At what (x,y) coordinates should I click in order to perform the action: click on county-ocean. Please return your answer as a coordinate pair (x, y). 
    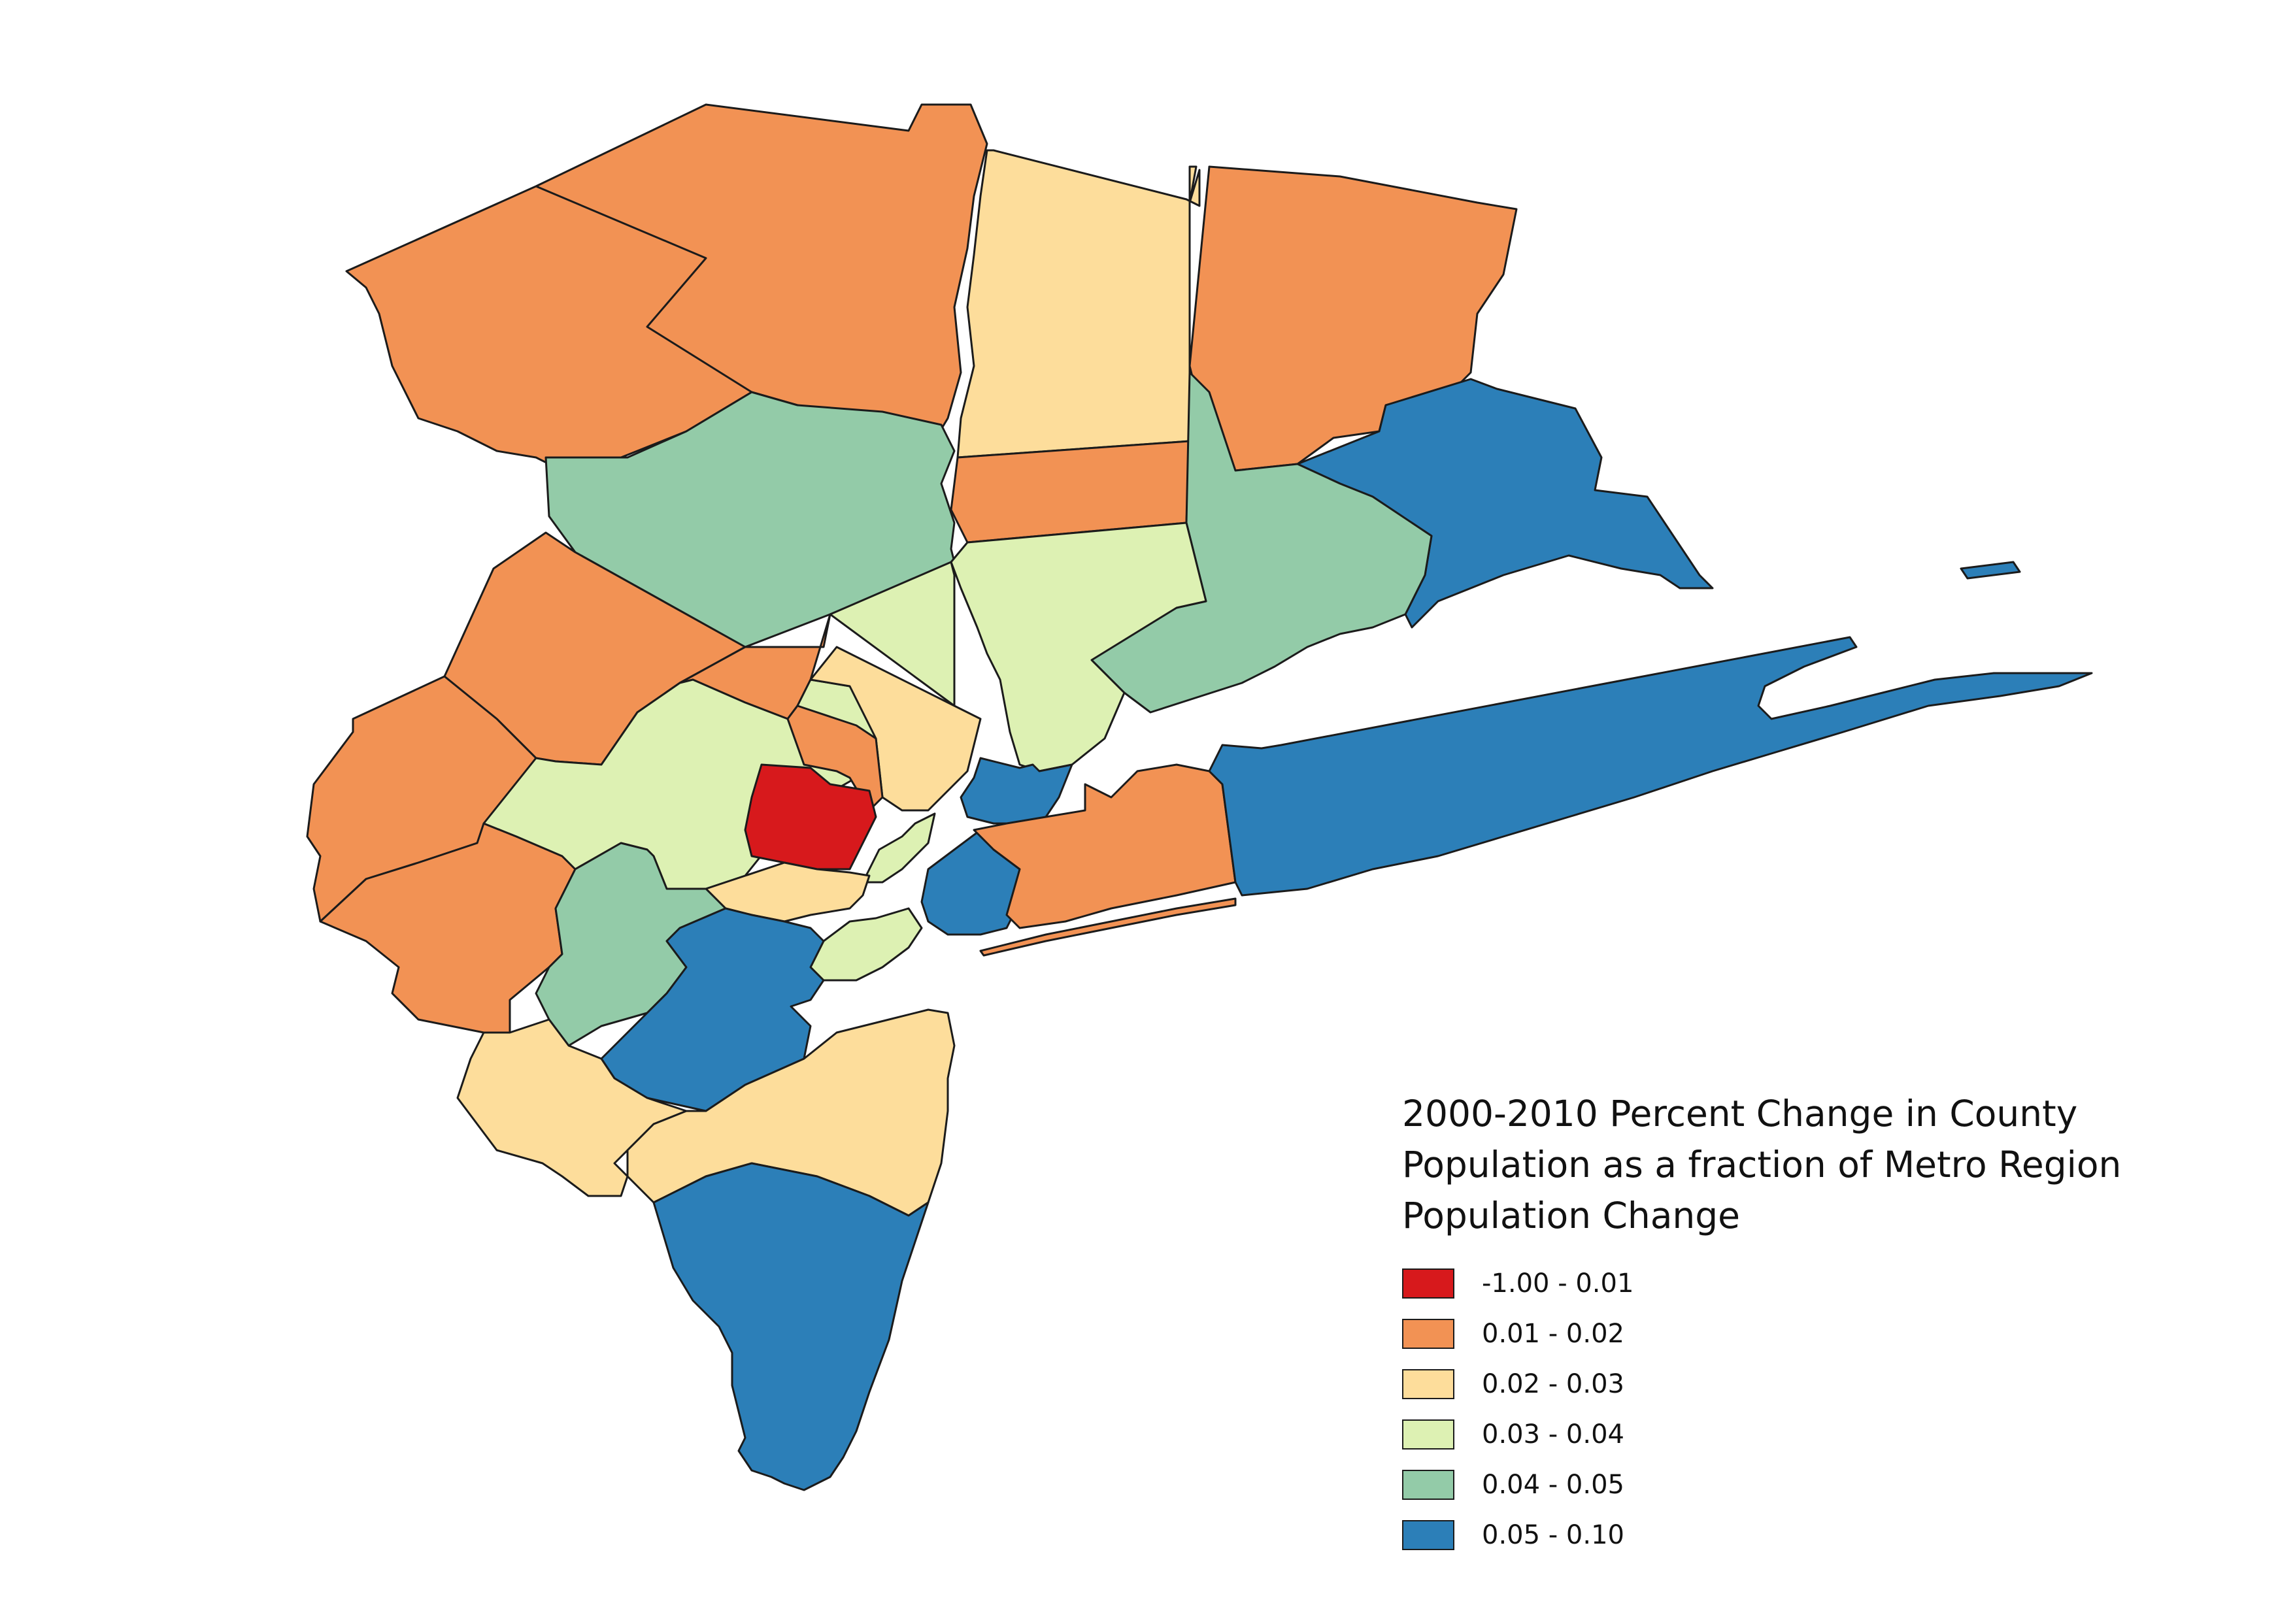
    Looking at the image, I should click on (791, 1326).